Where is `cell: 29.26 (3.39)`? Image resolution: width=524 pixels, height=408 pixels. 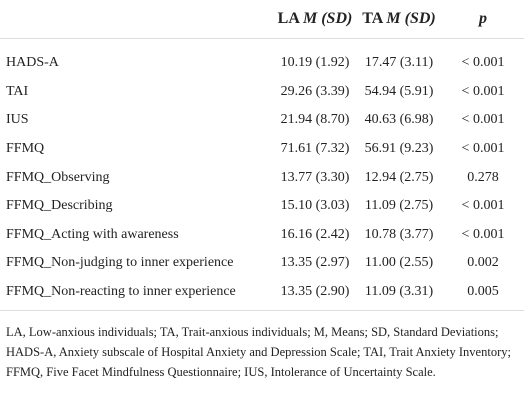
cell: 29.26 (3.39) is located at coordinates (315, 91).